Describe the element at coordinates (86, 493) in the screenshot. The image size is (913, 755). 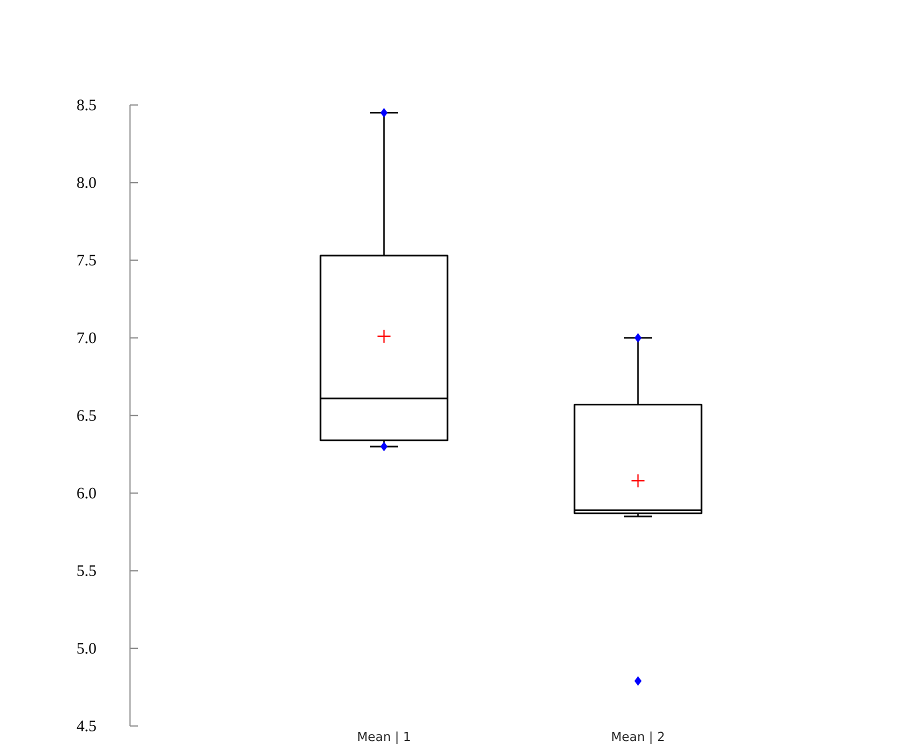
I see `y-tick-label: 6.0` at that location.